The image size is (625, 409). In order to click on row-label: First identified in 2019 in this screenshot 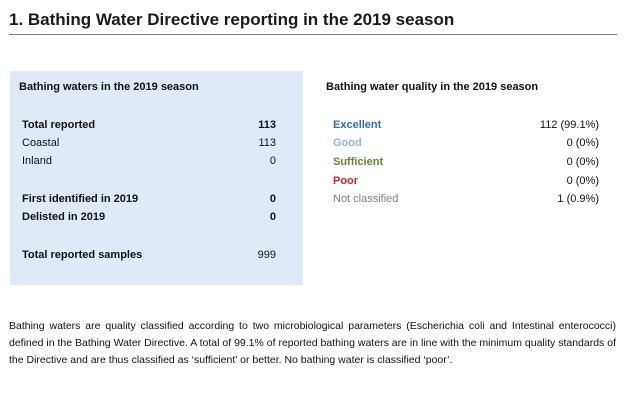, I will do `click(80, 199)`.